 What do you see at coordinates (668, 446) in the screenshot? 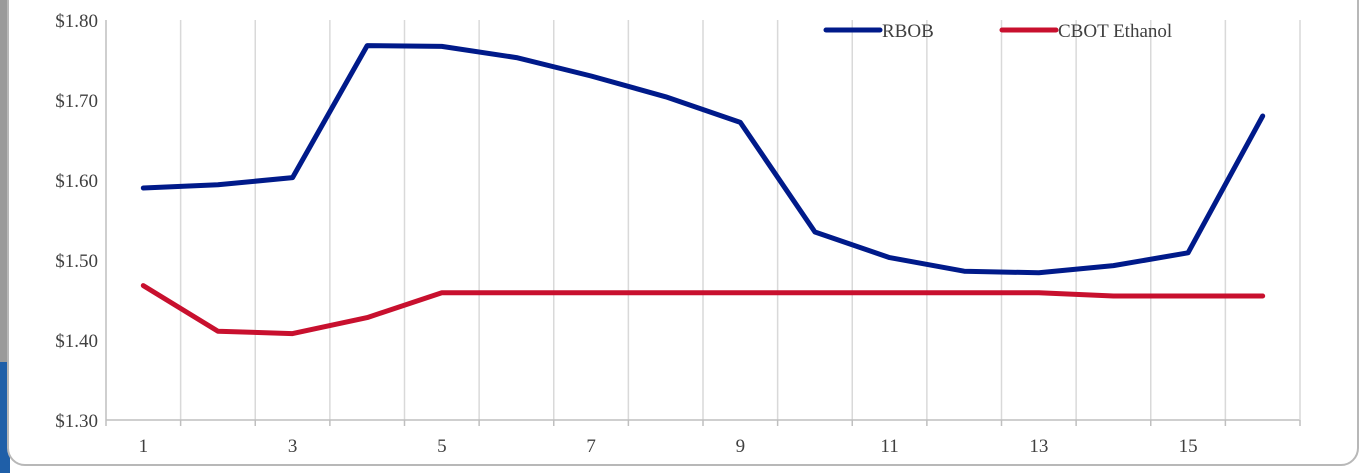
I see `x-axis-tick-labels: 1 3 5 7 9 11 13 15` at bounding box center [668, 446].